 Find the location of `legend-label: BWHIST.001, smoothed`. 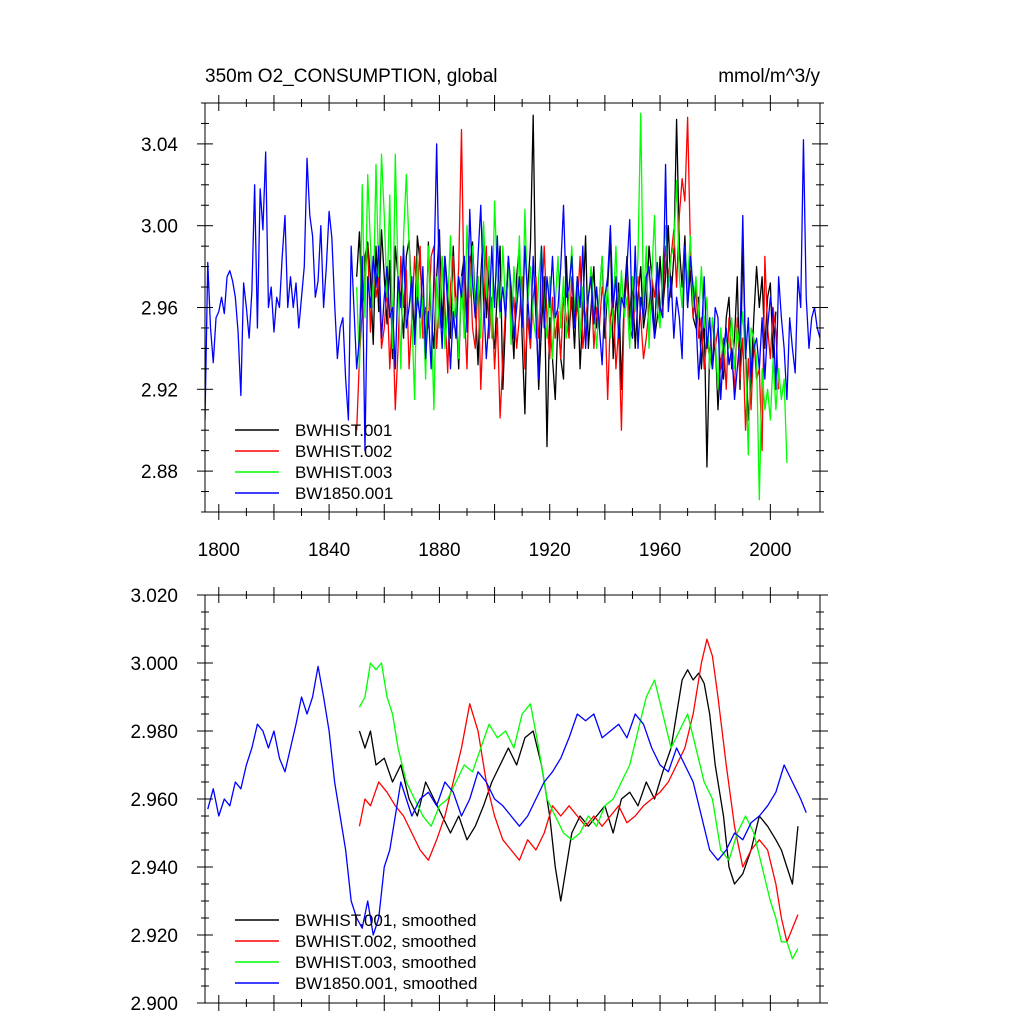

legend-label: BWHIST.001, smoothed is located at coordinates (385, 920).